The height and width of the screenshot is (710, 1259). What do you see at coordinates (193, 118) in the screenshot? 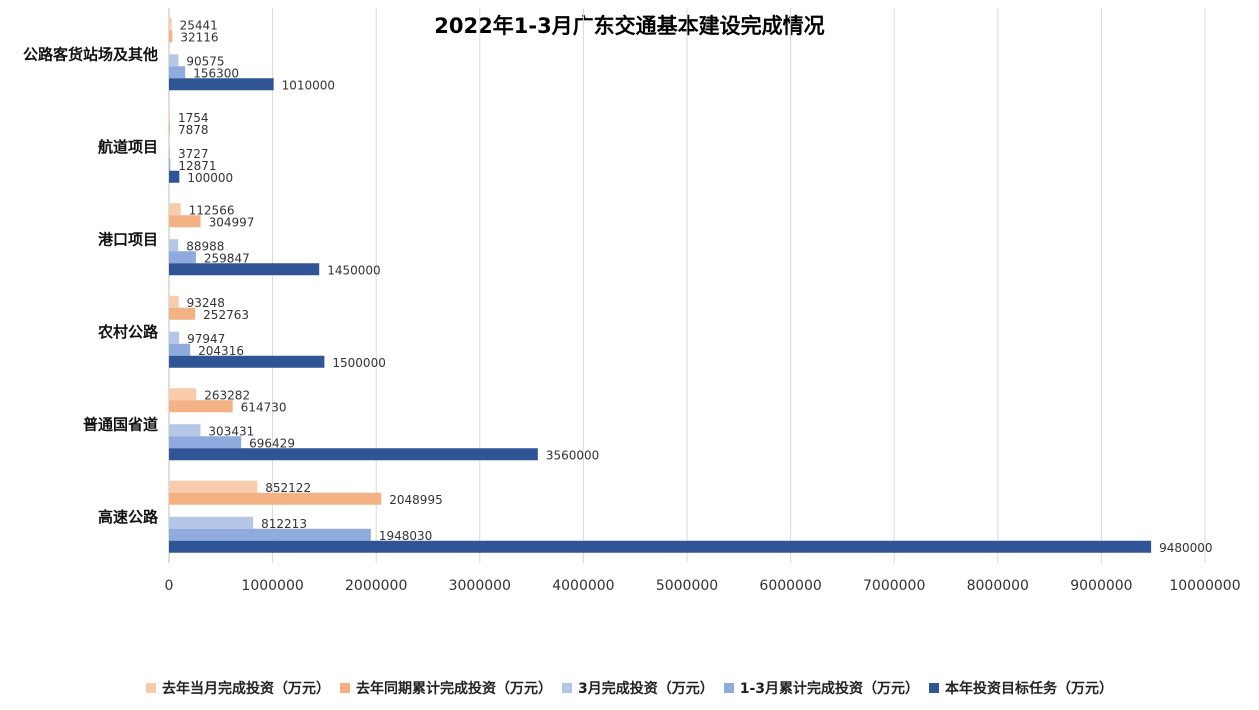
I see `data-label: 1754` at bounding box center [193, 118].